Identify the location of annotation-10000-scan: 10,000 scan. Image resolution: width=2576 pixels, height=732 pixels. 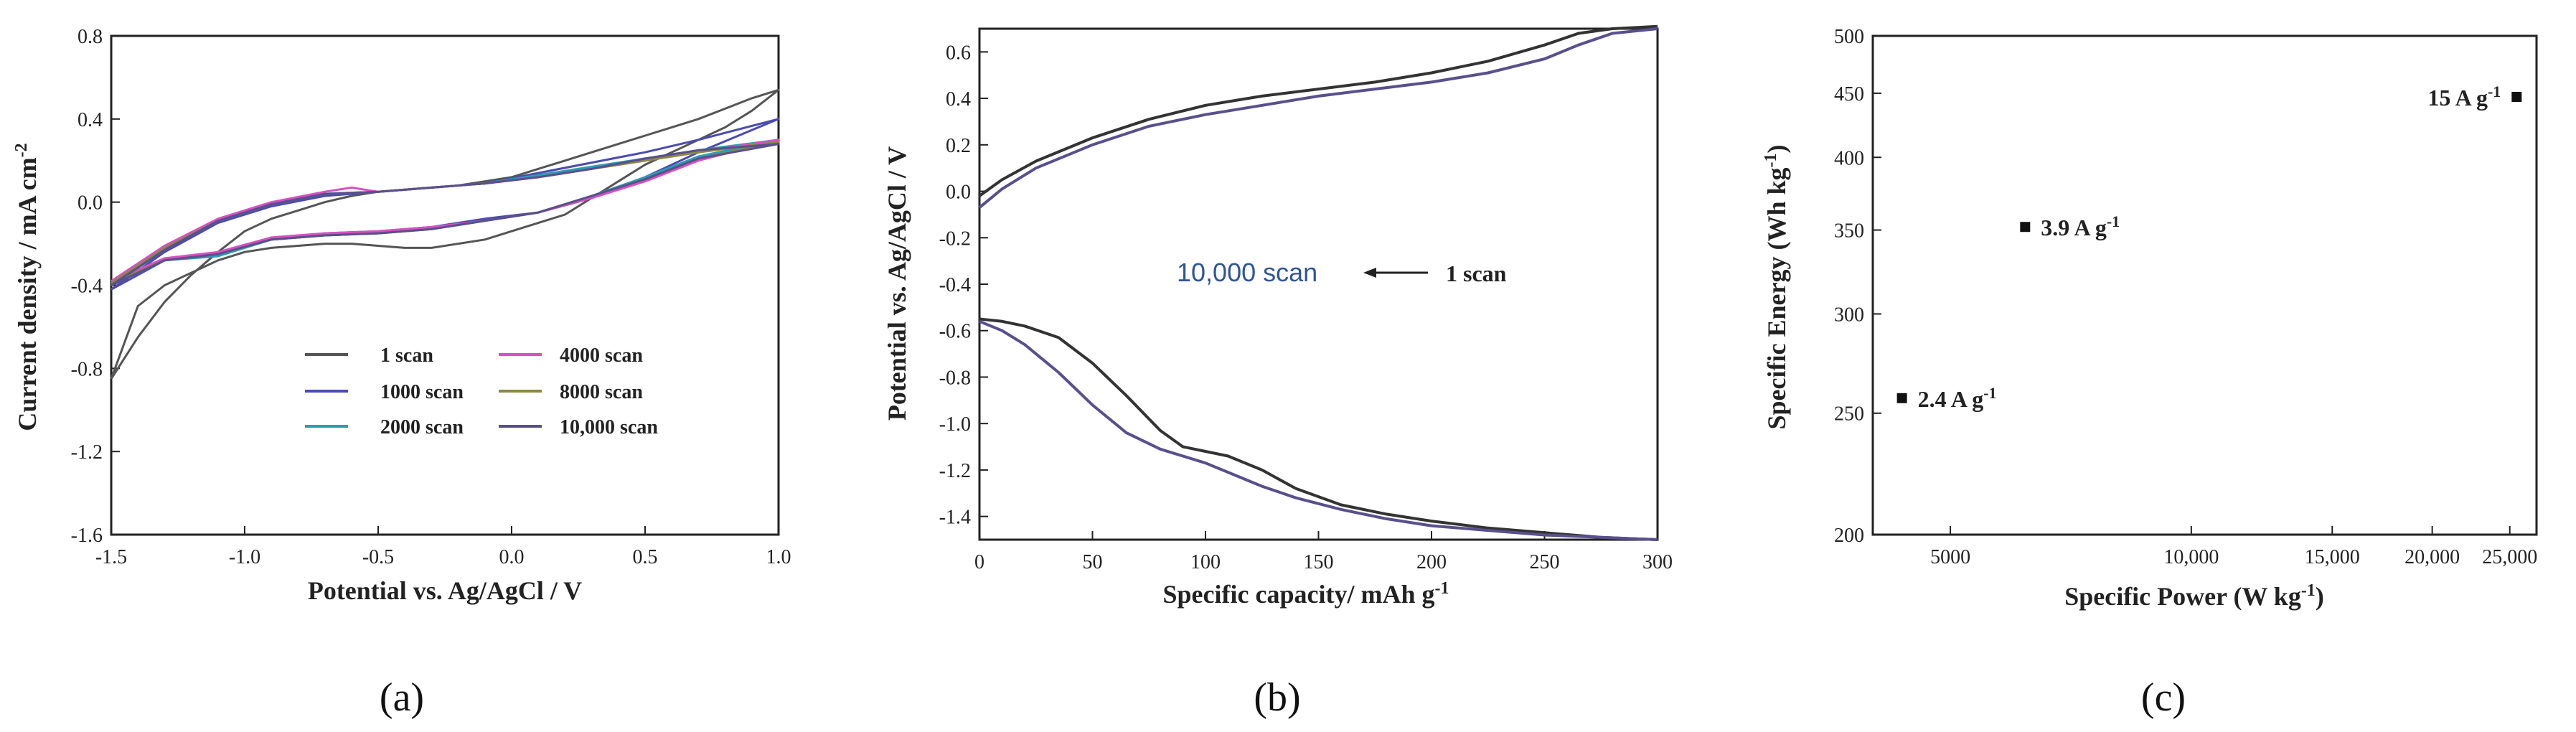
(1247, 272).